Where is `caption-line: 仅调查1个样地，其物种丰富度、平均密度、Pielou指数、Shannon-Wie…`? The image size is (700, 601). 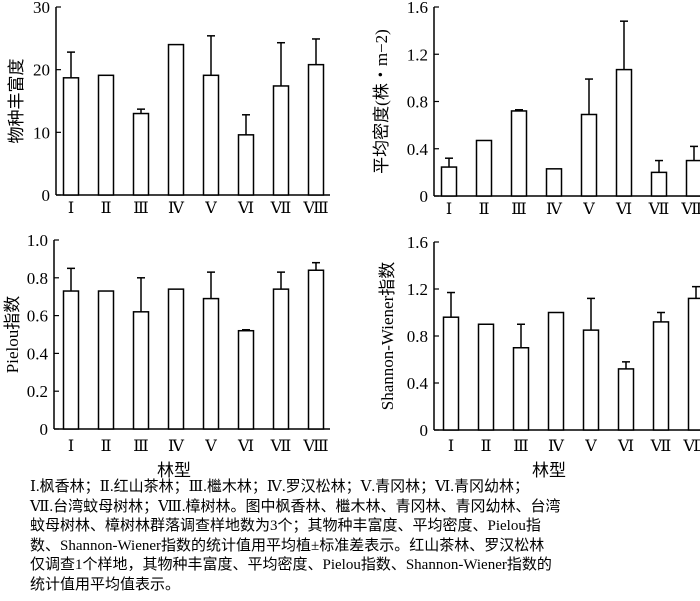 caption-line: 仅调查1个样地，其物种丰富度、平均密度、Pielou指数、Shannon-Wie… is located at coordinates (291, 565).